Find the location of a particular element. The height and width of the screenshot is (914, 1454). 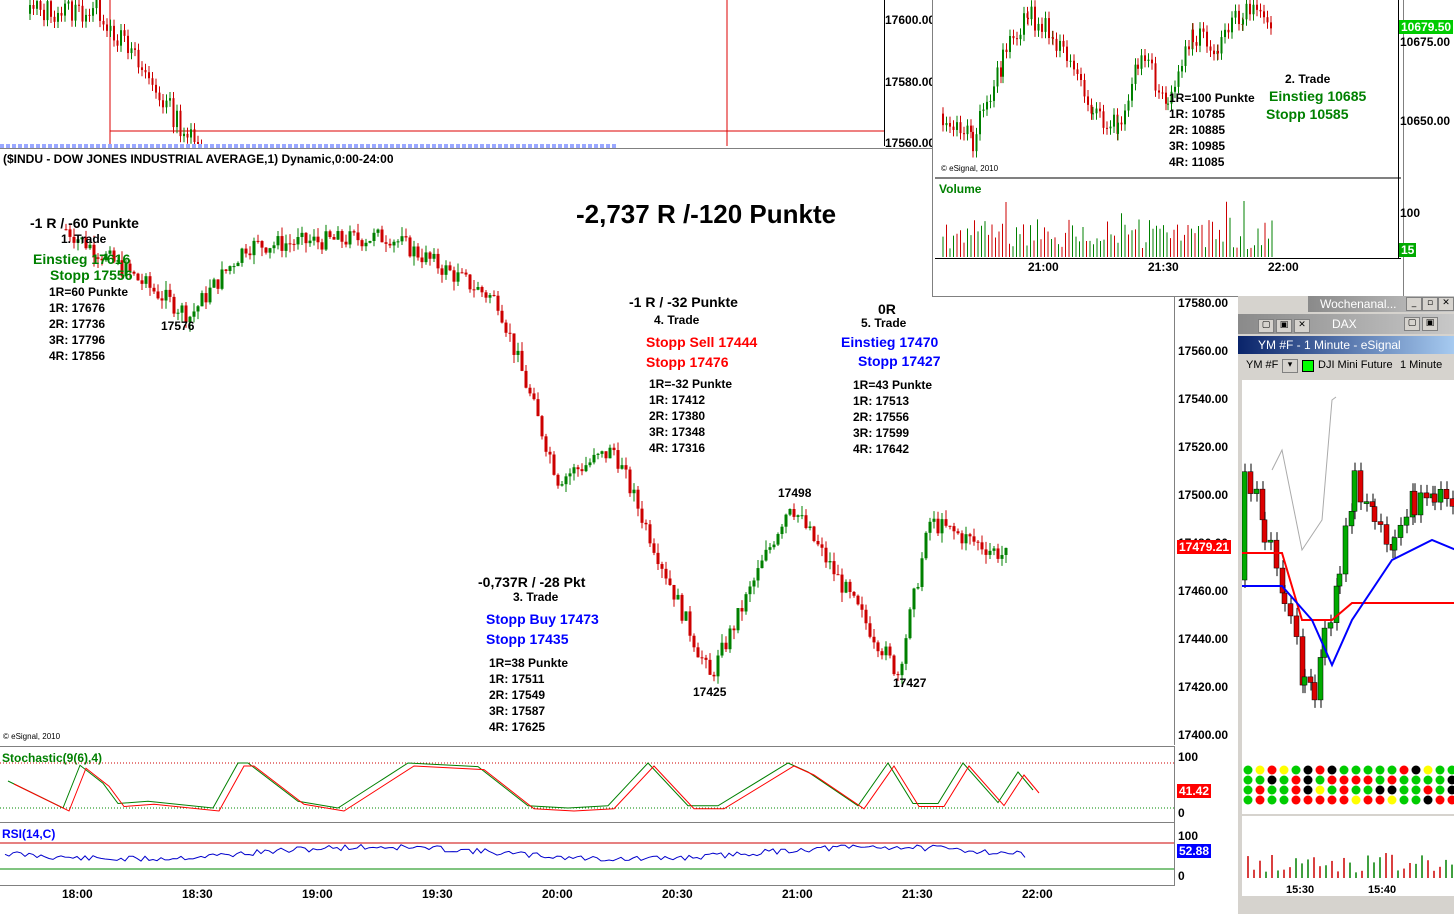

ym-chart is located at coordinates (1348, 580).